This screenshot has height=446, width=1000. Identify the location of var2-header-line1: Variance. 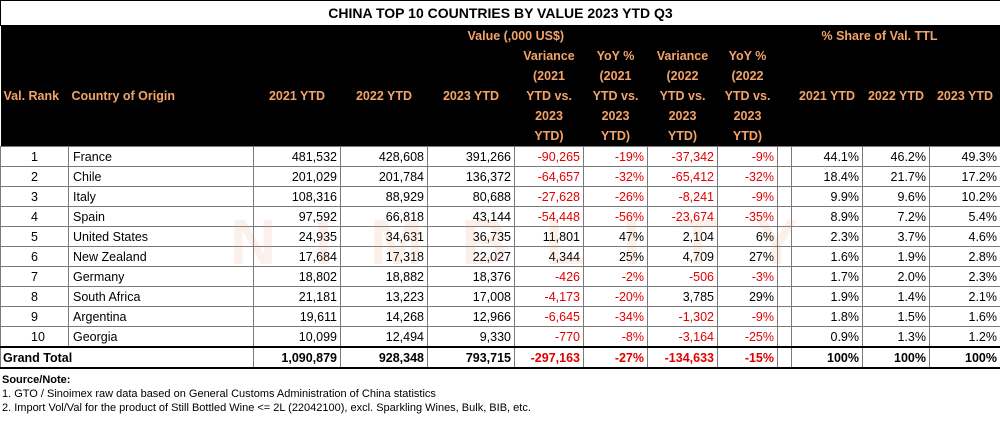
(682, 56).